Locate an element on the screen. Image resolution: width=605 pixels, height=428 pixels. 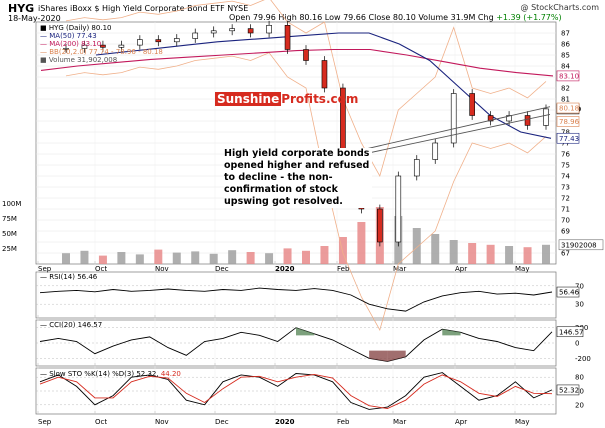
close-value: 80.10 is located at coordinates (404, 17).